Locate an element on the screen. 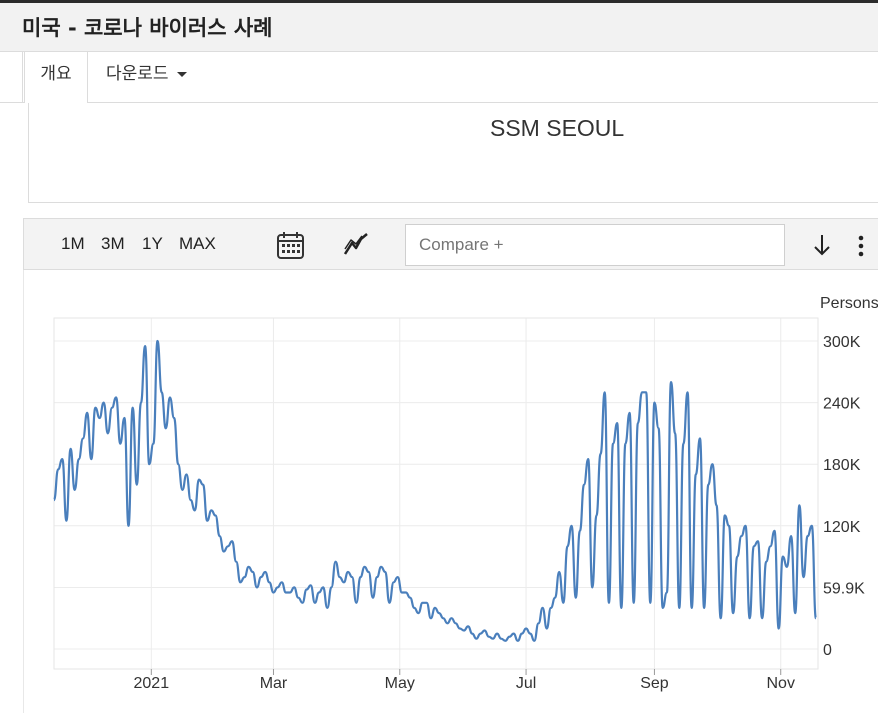 Image resolution: width=878 pixels, height=713 pixels. y-tick-label: 120K is located at coordinates (842, 527).